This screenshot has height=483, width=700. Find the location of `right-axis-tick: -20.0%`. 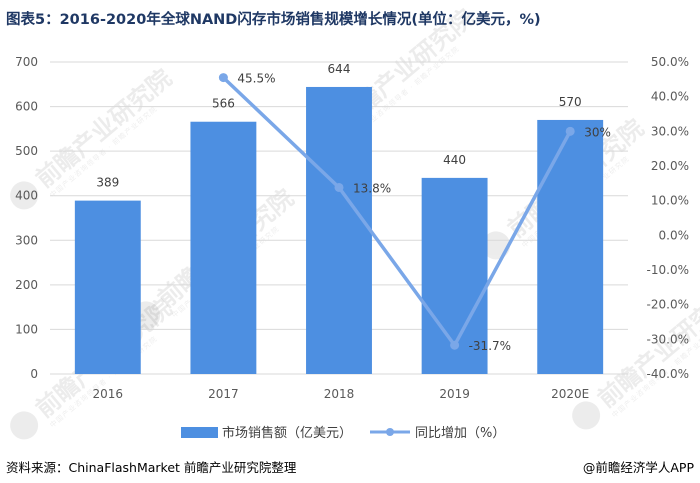

right-axis-tick: -20.0% is located at coordinates (668, 305).